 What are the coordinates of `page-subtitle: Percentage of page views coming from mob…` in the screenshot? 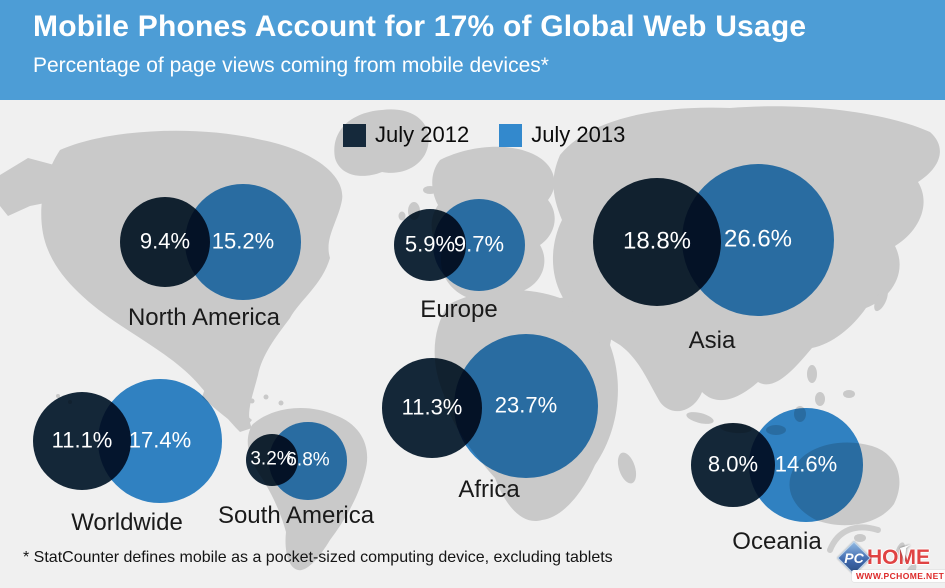 It's located at (291, 65).